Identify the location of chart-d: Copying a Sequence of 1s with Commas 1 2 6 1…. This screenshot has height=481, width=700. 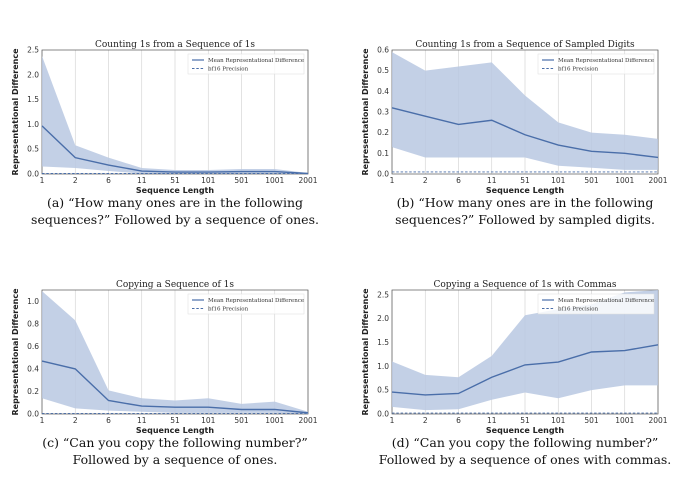
(514, 357).